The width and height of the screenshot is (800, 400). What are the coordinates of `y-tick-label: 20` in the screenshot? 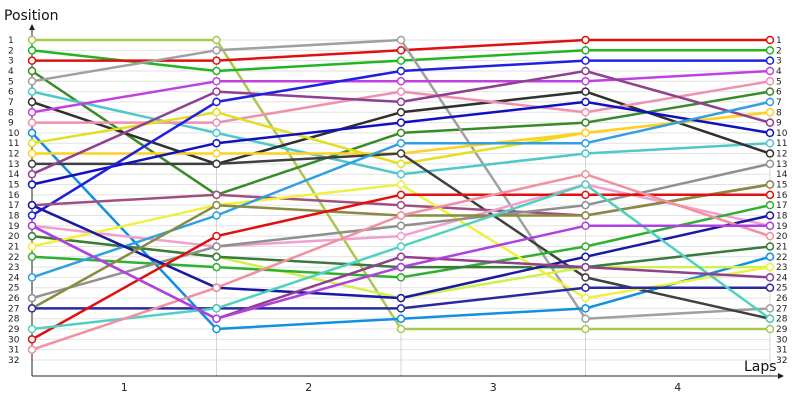 It's located at (14, 237).